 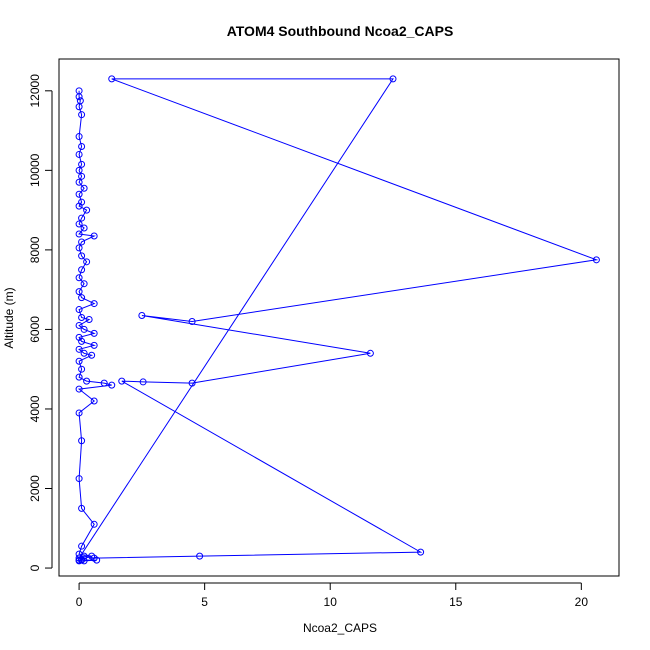 I want to click on x-axis: 0 5 10 15 20, so click(x=332, y=595).